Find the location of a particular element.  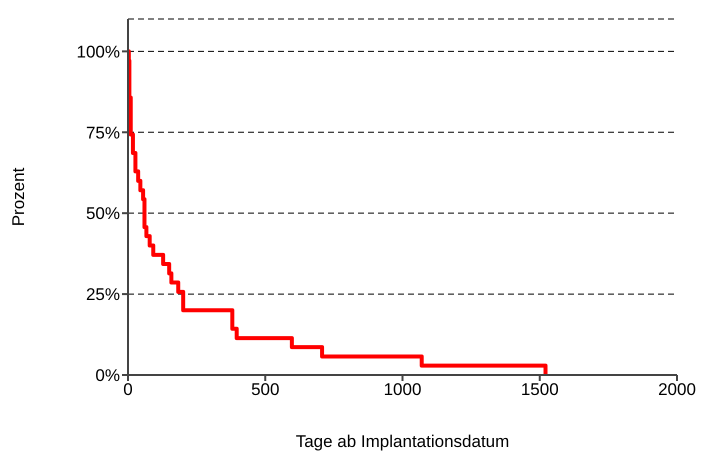

y-tick-label: 25% is located at coordinates (103, 294).